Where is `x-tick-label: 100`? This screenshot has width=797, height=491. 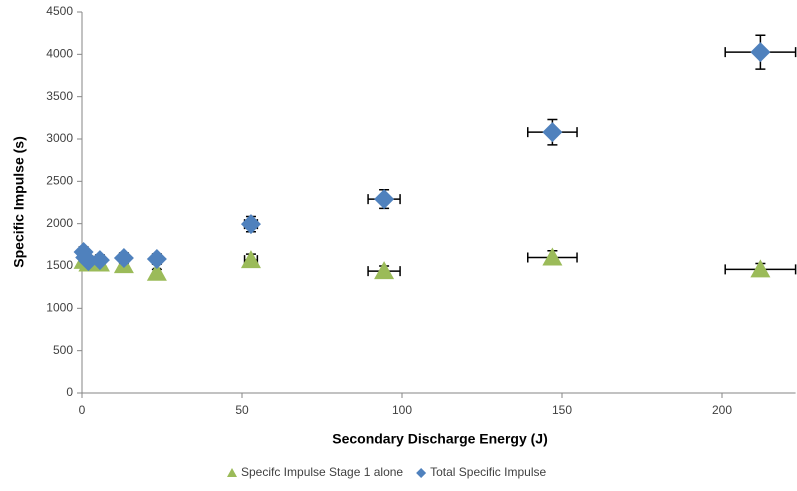
x-tick-label: 100 is located at coordinates (402, 410).